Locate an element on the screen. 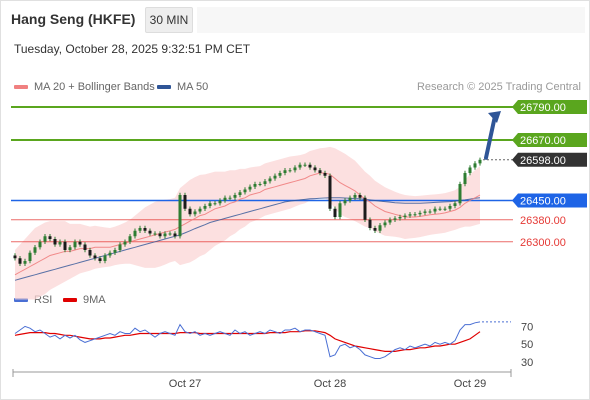  legend-ma20-label: MA 20 + Bollinger Bands is located at coordinates (94, 87).